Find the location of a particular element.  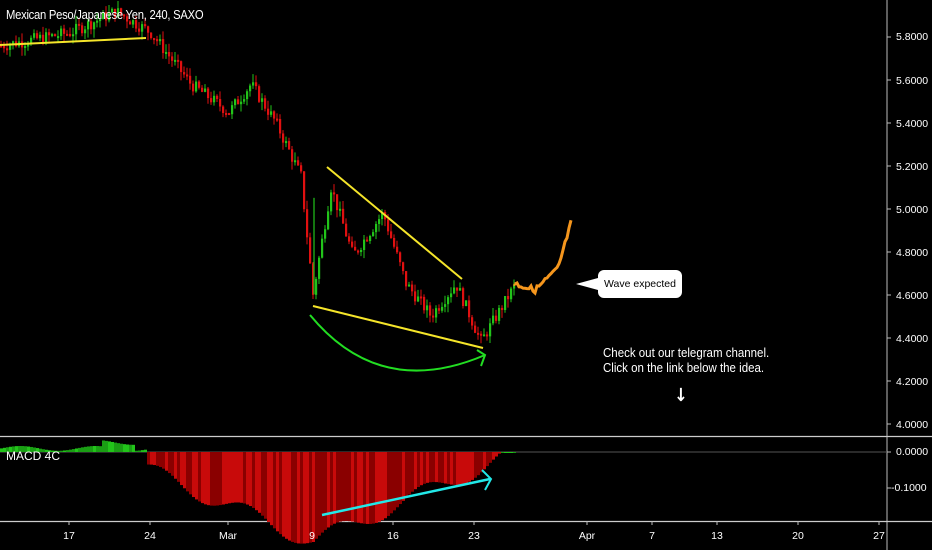

macd-axis-label: 0.0000 is located at coordinates (912, 452).